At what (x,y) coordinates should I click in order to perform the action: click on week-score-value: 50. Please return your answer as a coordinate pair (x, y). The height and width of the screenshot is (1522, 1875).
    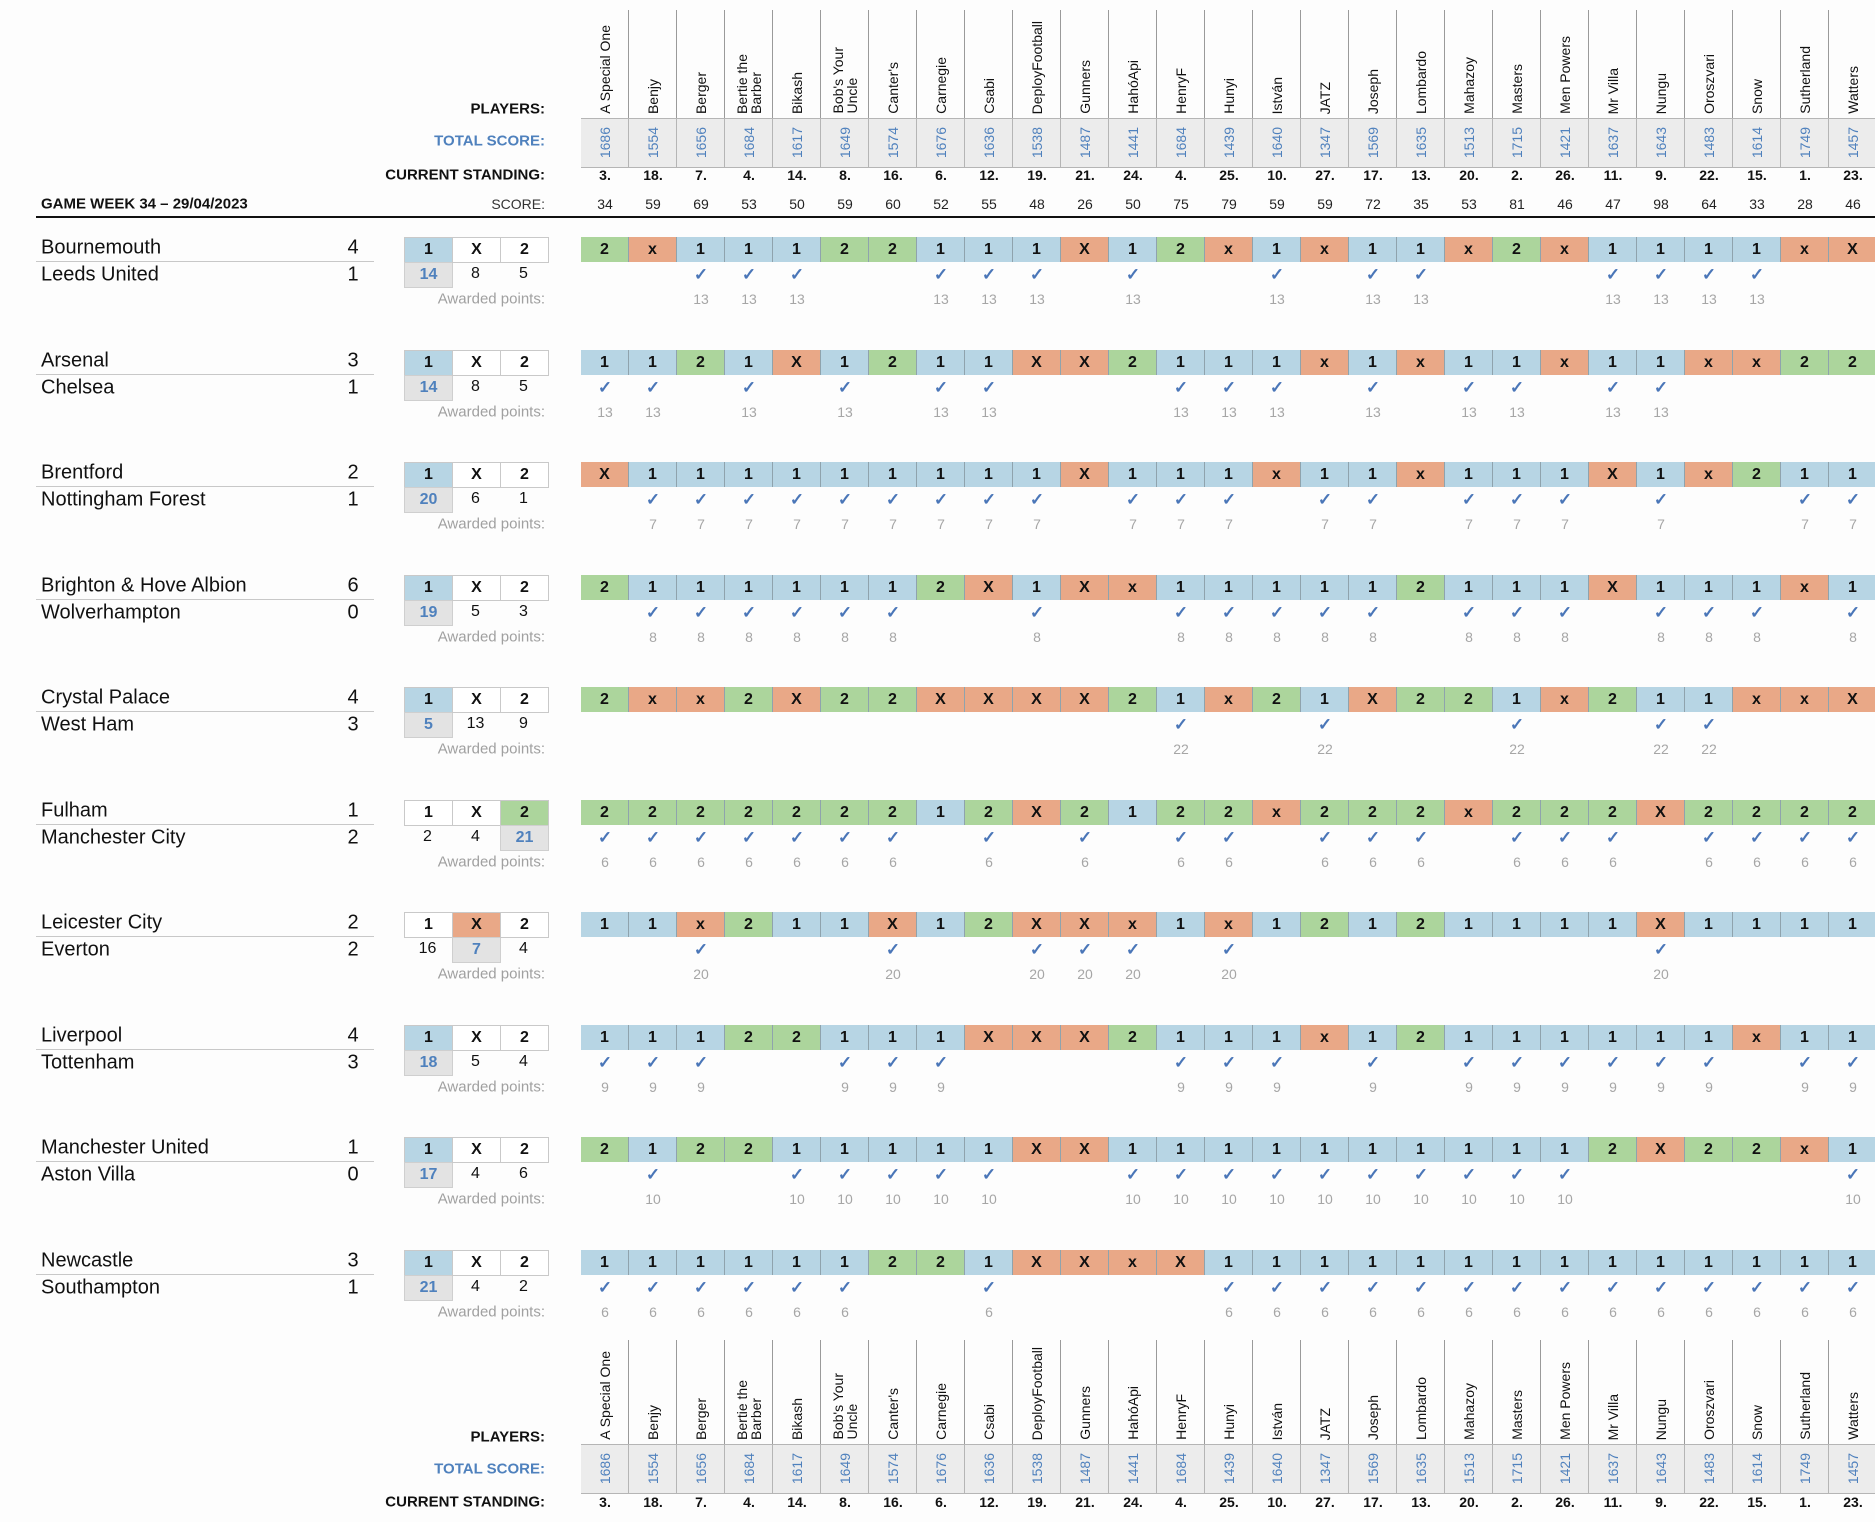
    Looking at the image, I should click on (797, 204).